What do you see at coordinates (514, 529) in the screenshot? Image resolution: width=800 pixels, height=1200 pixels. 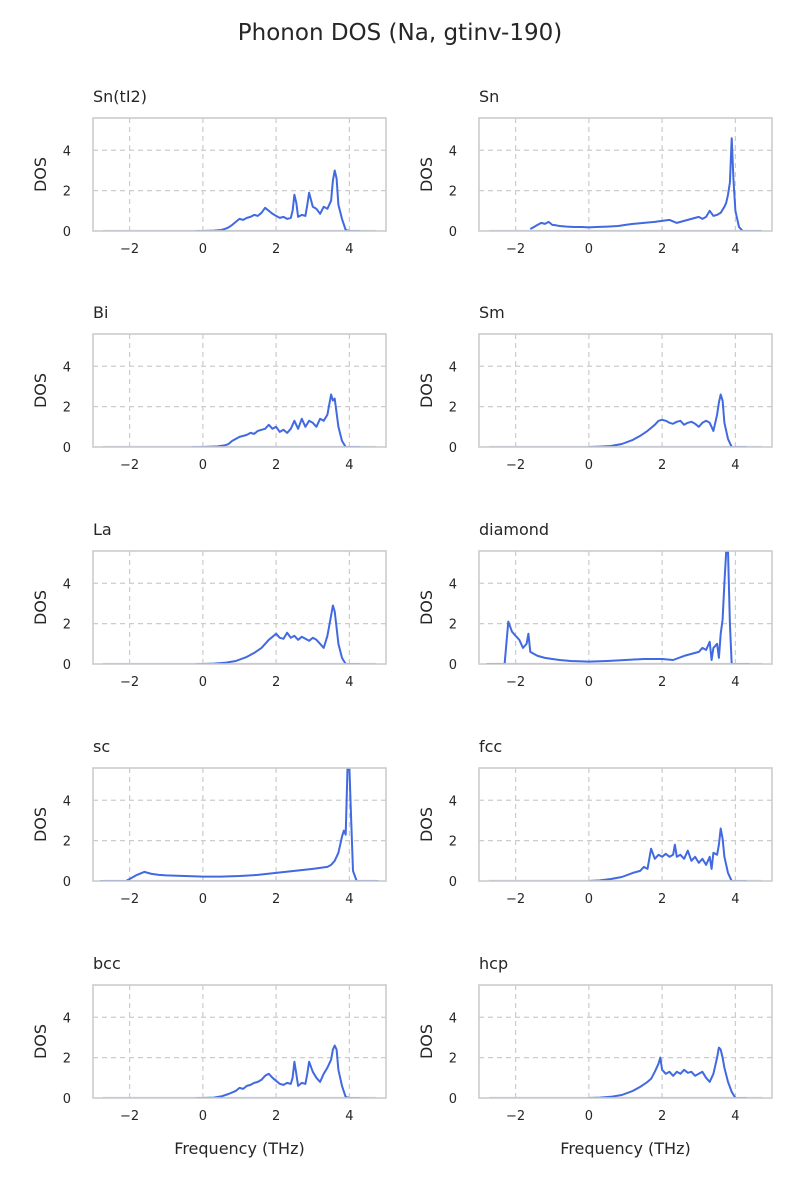 I see `panel-title: diamond` at bounding box center [514, 529].